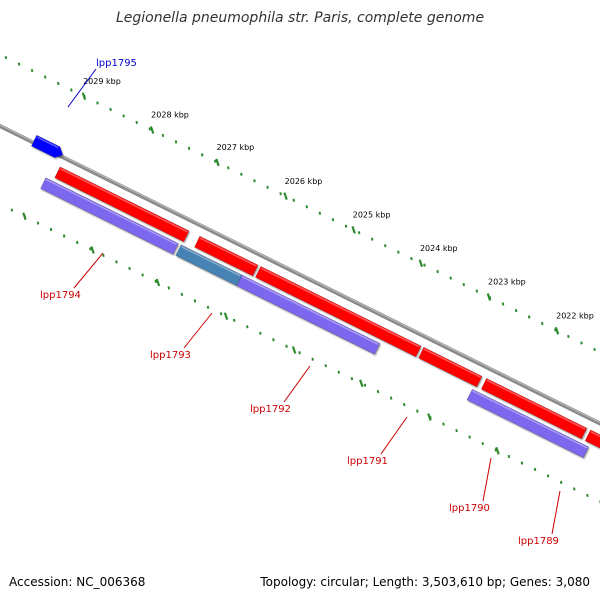  I want to click on accession-text: Accession: NC_006368, so click(77, 582).